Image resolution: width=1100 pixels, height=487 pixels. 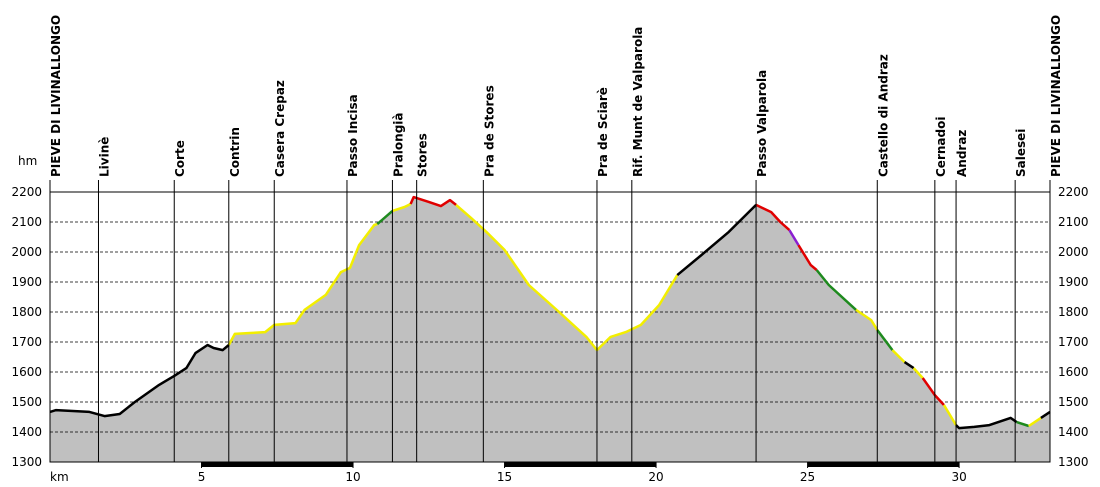 I want to click on waypoint-label: Livinè, so click(x=104, y=157).